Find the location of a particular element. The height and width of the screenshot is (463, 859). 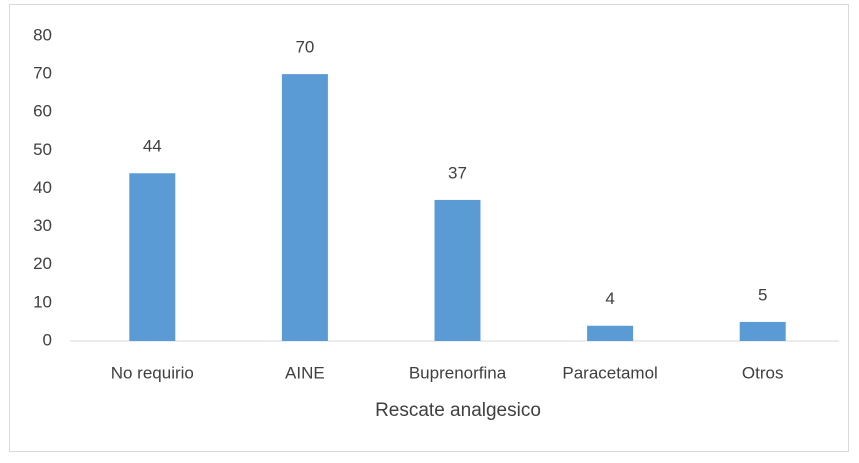

data-label: 70 is located at coordinates (304, 47).